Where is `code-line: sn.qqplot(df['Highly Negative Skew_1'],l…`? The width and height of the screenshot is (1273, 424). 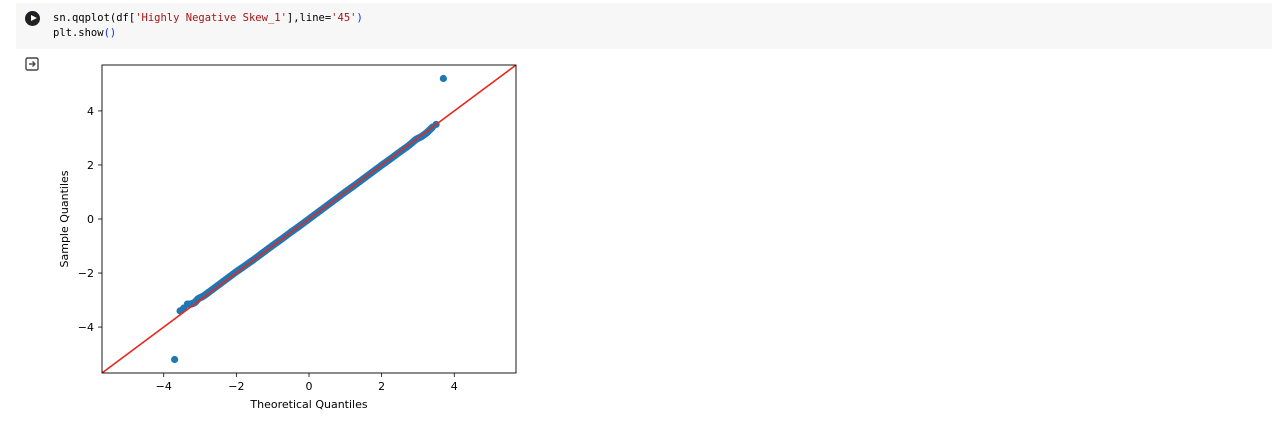 code-line: sn.qqplot(df['Highly Negative Skew_1'],l… is located at coordinates (208, 18).